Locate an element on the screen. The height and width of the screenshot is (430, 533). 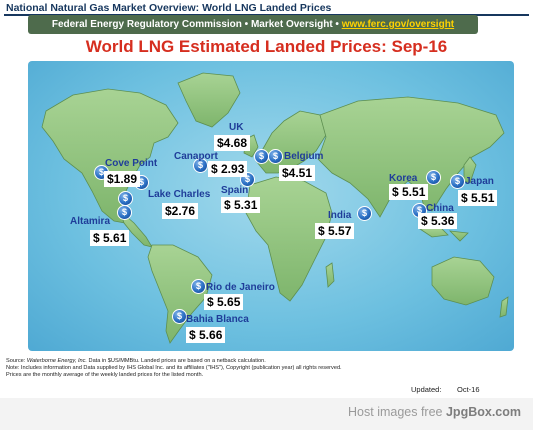
indonesia-shape is located at coordinates (443, 234).